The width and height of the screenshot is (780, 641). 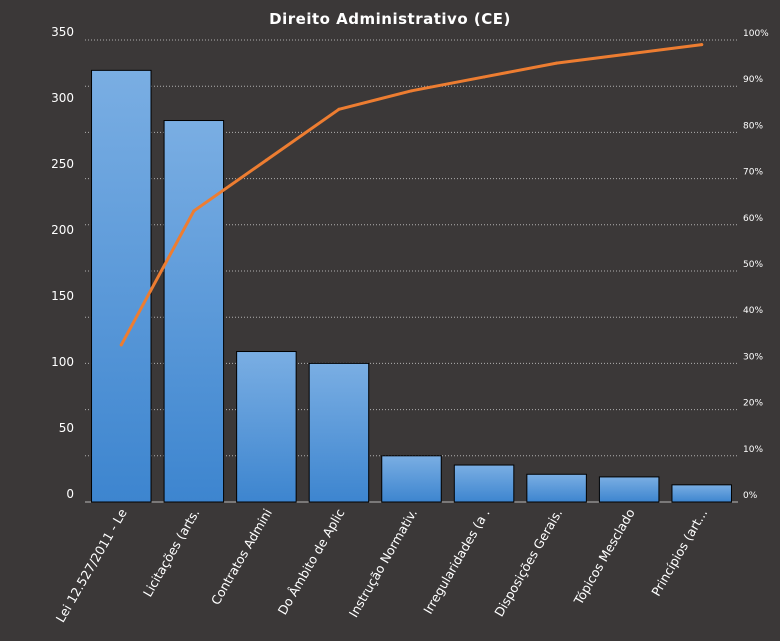 I want to click on y-tick-label: 250, so click(x=62, y=164).